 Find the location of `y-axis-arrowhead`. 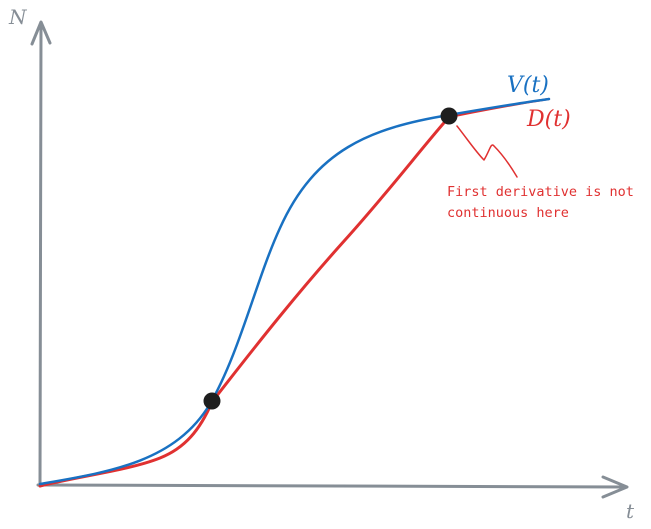

y-axis-arrowhead is located at coordinates (41, 33).